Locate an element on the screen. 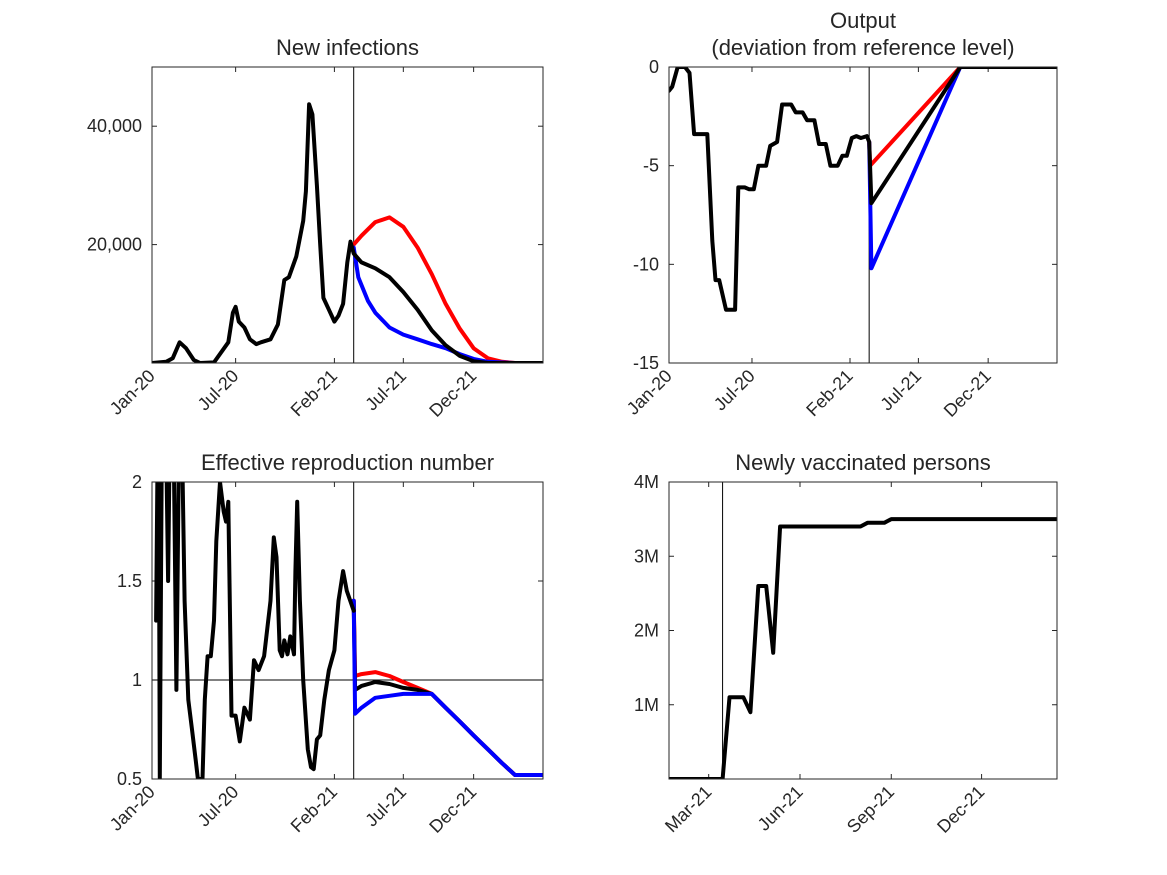 This screenshot has width=1167, height=875. chart-title: New infections is located at coordinates (347, 47).